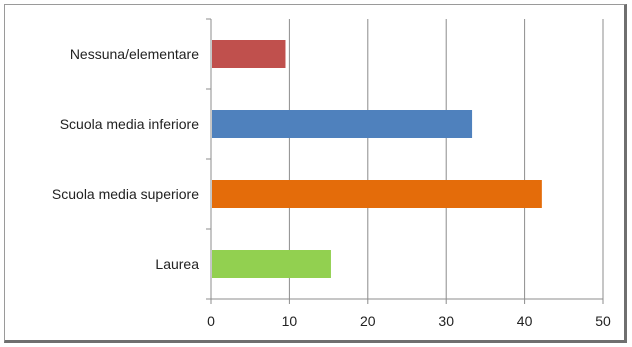 The height and width of the screenshot is (347, 632). I want to click on category-label-scuola-media-superiore: Scuola media superiore, so click(125, 194).